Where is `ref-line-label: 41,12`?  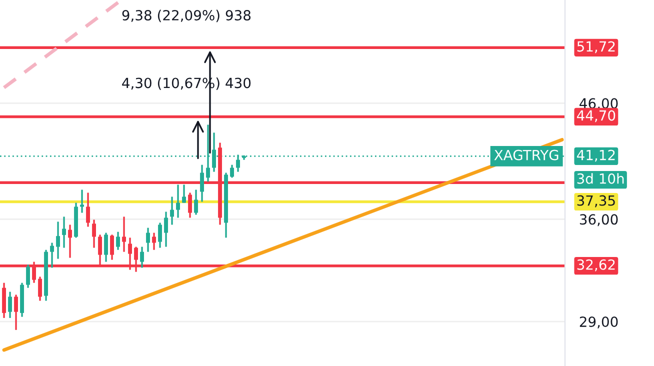
ref-line-label: 41,12 is located at coordinates (595, 156).